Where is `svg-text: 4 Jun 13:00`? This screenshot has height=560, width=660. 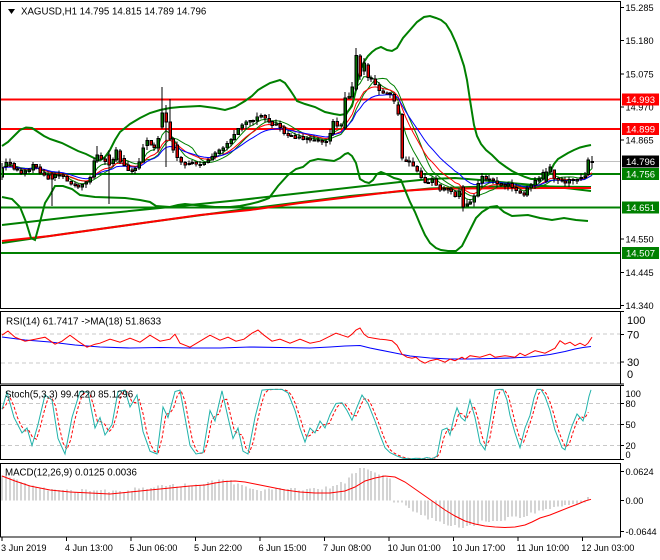
svg-text: 4 Jun 13:00 is located at coordinates (89, 548).